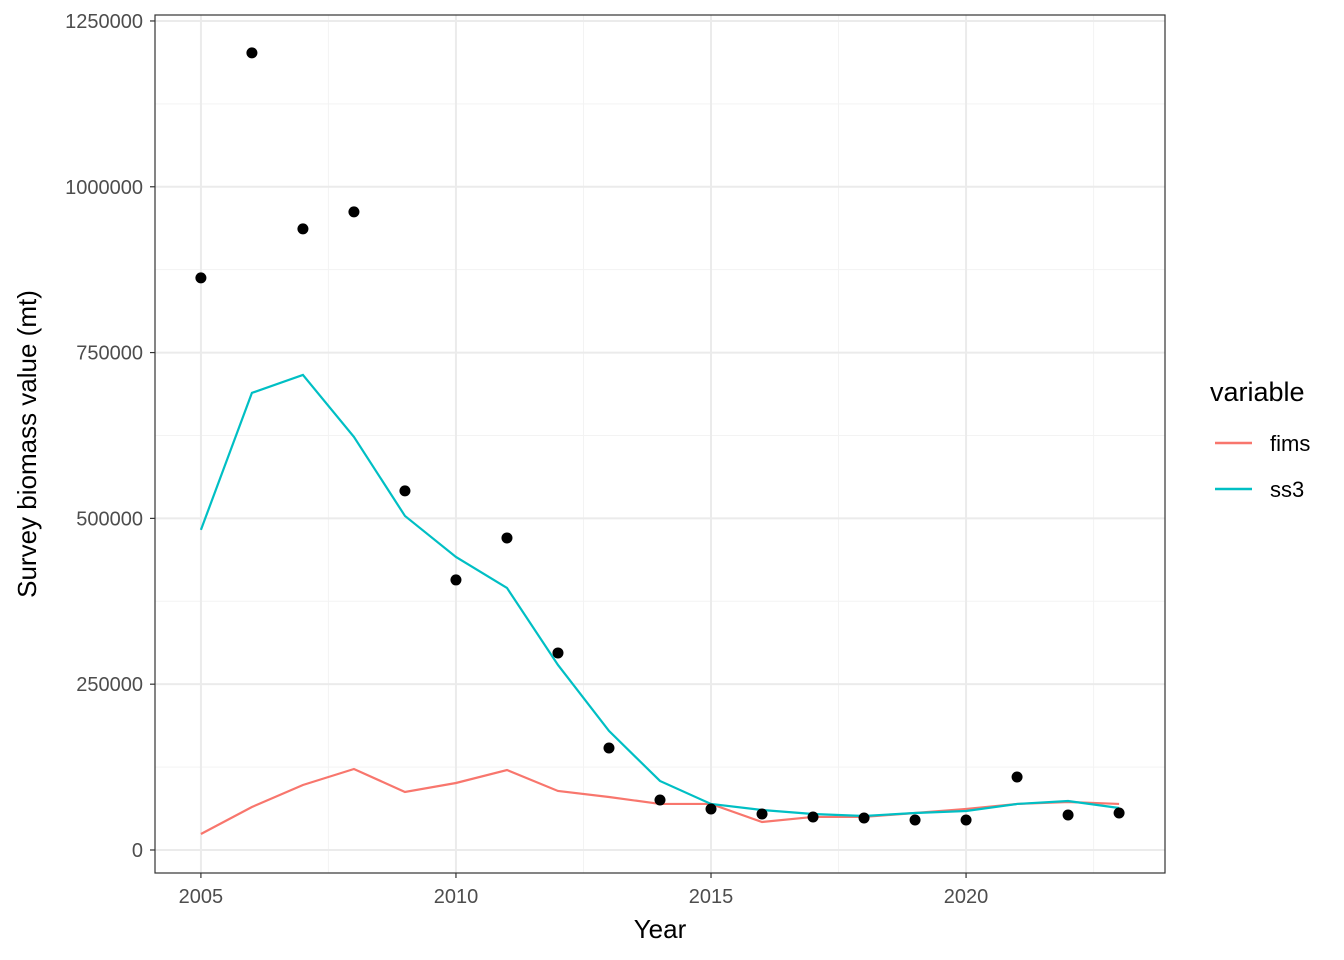  What do you see at coordinates (137, 851) in the screenshot?
I see `y-tick-label: 0` at bounding box center [137, 851].